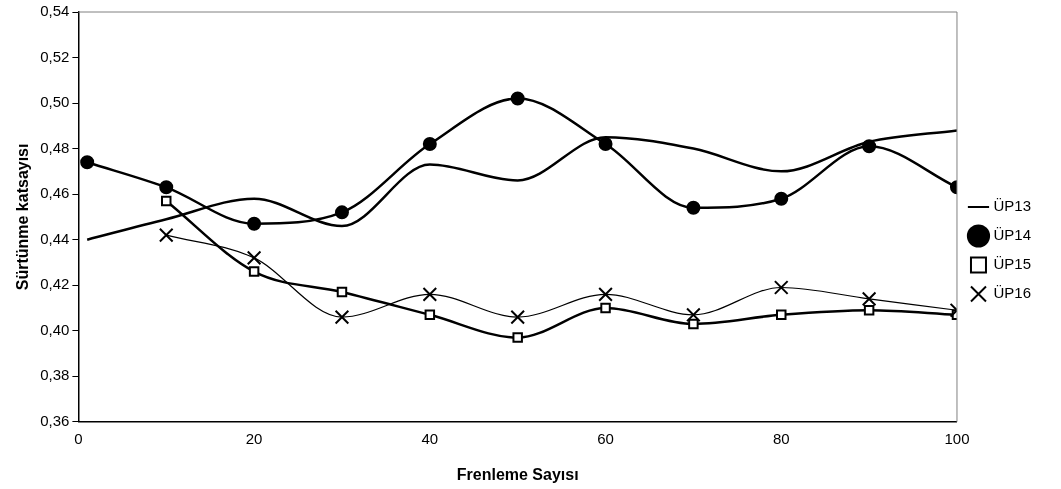 The image size is (1061, 489). What do you see at coordinates (1012, 235) in the screenshot?
I see `legend-label: ÜP14` at bounding box center [1012, 235].